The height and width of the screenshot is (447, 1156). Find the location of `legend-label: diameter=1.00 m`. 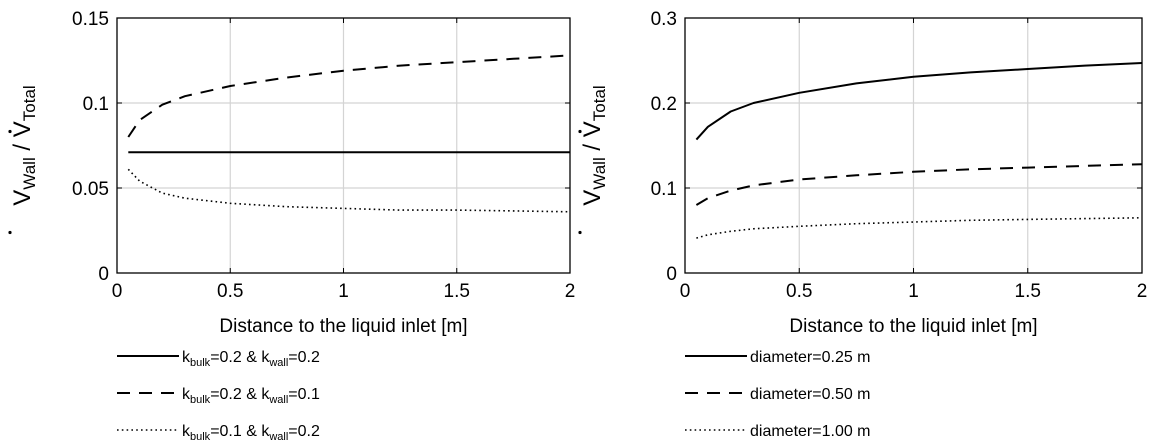

legend-label: diameter=1.00 m is located at coordinates (810, 431).